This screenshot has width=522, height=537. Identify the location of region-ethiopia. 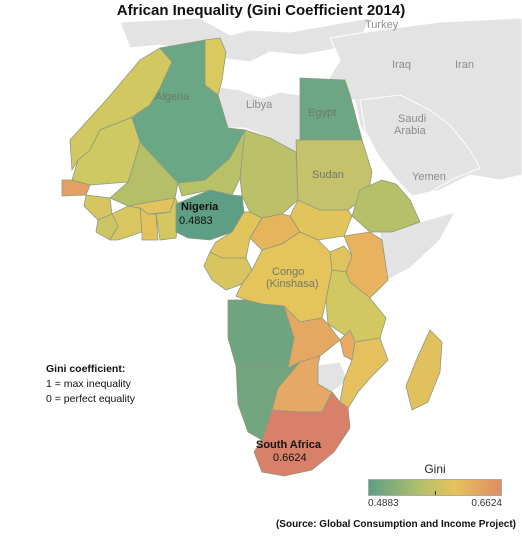
(386, 206).